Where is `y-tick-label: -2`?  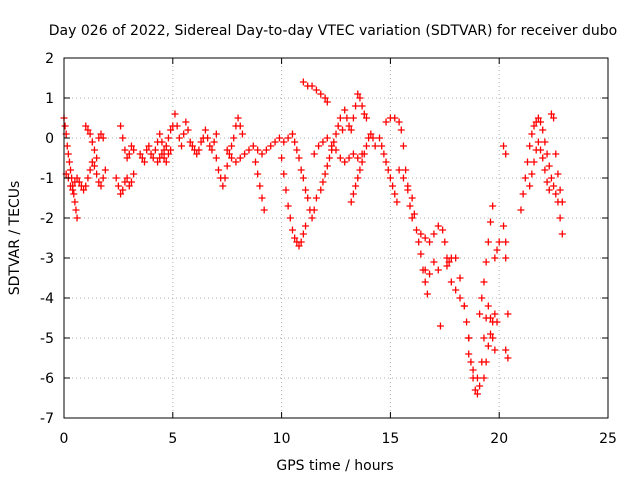
y-tick-label: -2 is located at coordinates (47, 219).